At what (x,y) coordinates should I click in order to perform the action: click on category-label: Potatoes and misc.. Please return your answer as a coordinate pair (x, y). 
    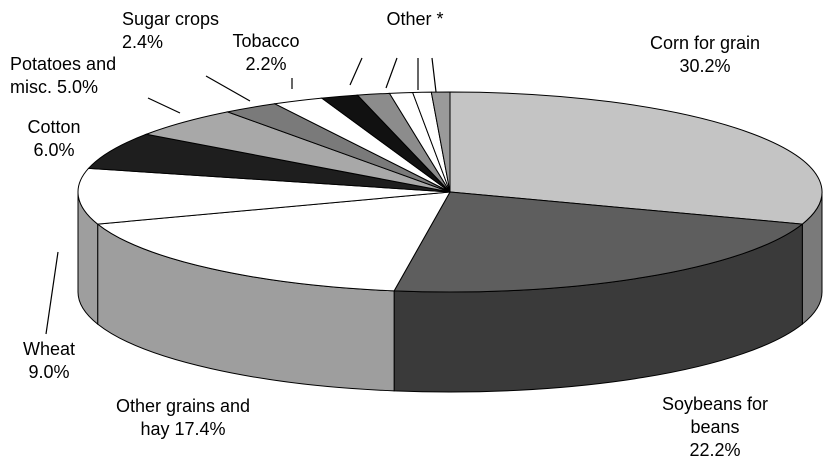
    Looking at the image, I should click on (63, 75).